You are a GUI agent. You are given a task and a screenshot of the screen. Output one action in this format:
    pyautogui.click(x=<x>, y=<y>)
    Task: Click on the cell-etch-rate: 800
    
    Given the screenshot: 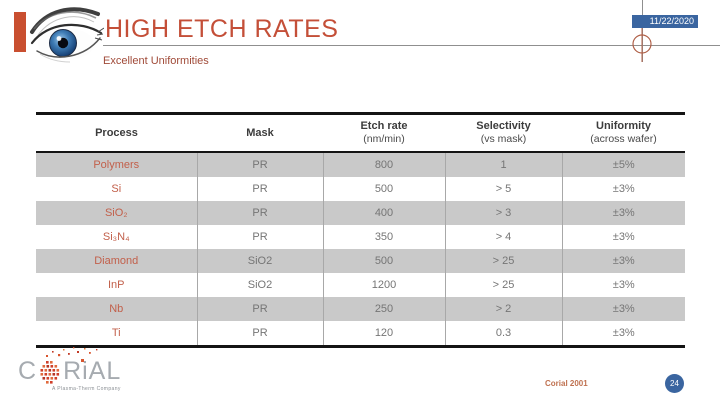 What is the action you would take?
    pyautogui.click(x=383, y=164)
    